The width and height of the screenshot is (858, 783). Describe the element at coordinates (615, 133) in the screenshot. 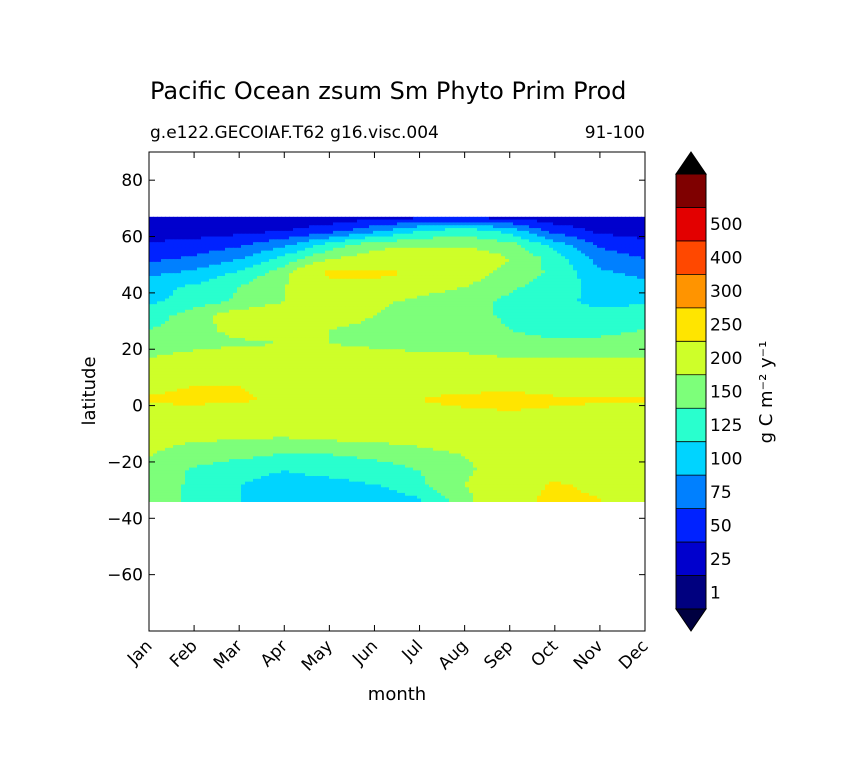

I see `chart-subtitle-right: 91-100` at that location.